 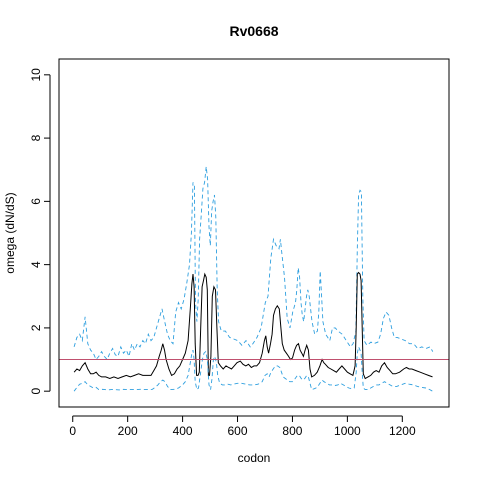 What do you see at coordinates (36, 137) in the screenshot?
I see `y-tick-label: 8` at bounding box center [36, 137].